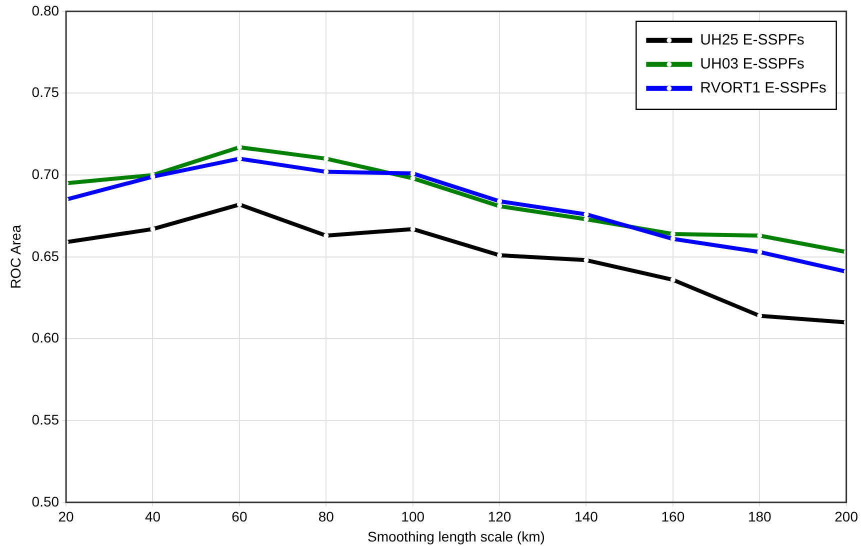 The height and width of the screenshot is (546, 861). Describe the element at coordinates (673, 516) in the screenshot. I see `x-tick-label: 160` at that location.